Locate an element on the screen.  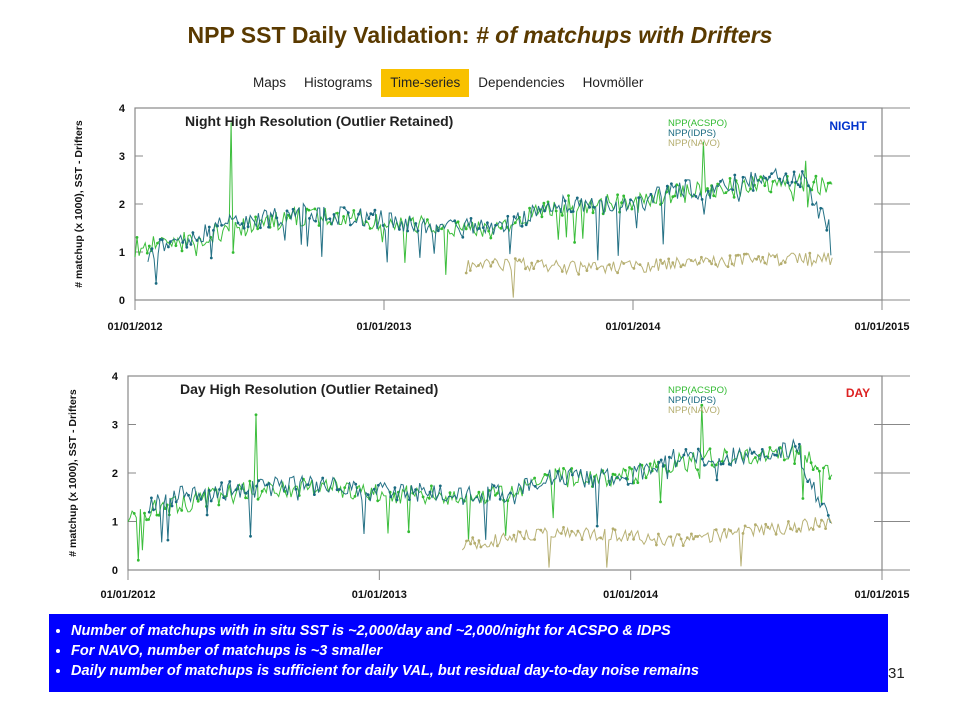
tab-maps: Maps is located at coordinates (270, 82).